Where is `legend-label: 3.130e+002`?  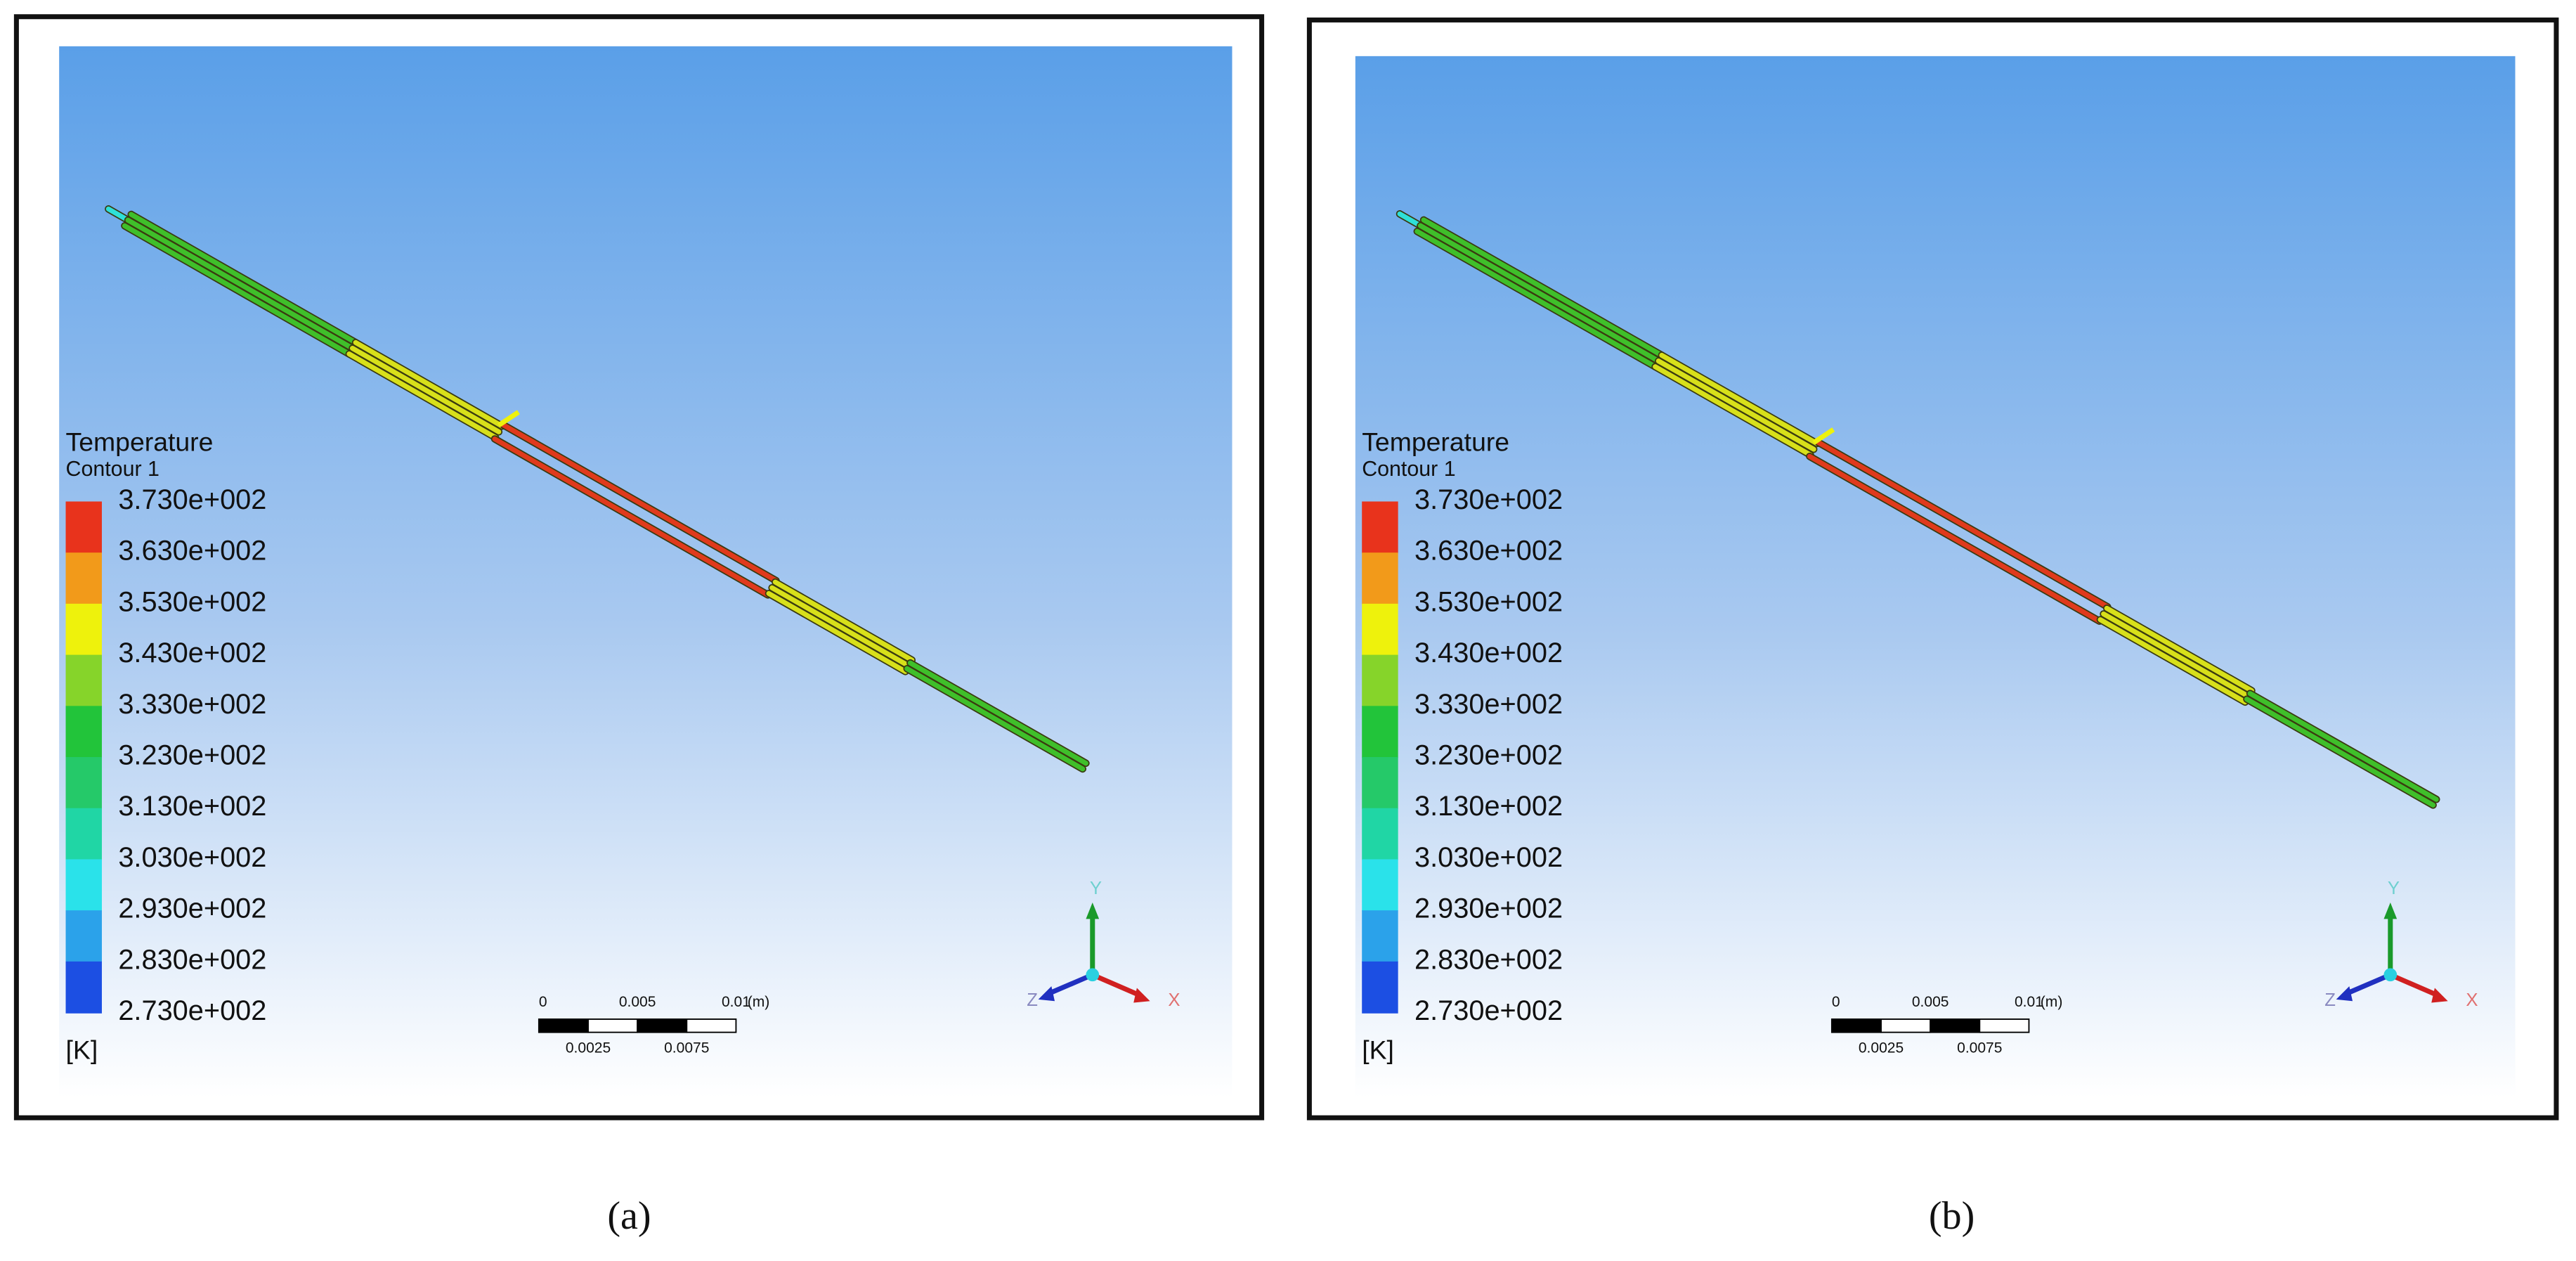
legend-label: 3.130e+002 is located at coordinates (1488, 807).